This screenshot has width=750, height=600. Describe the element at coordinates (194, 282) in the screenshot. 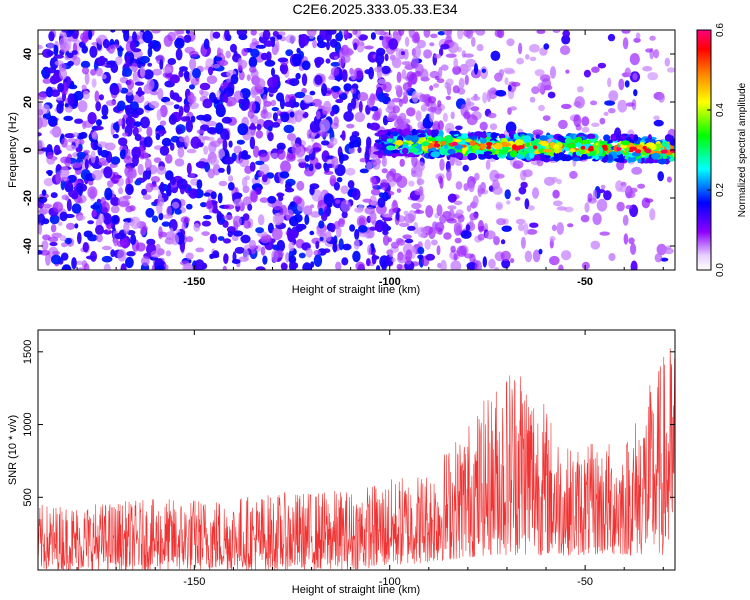

I see `spectrogram-x-tick-label: -150` at that location.